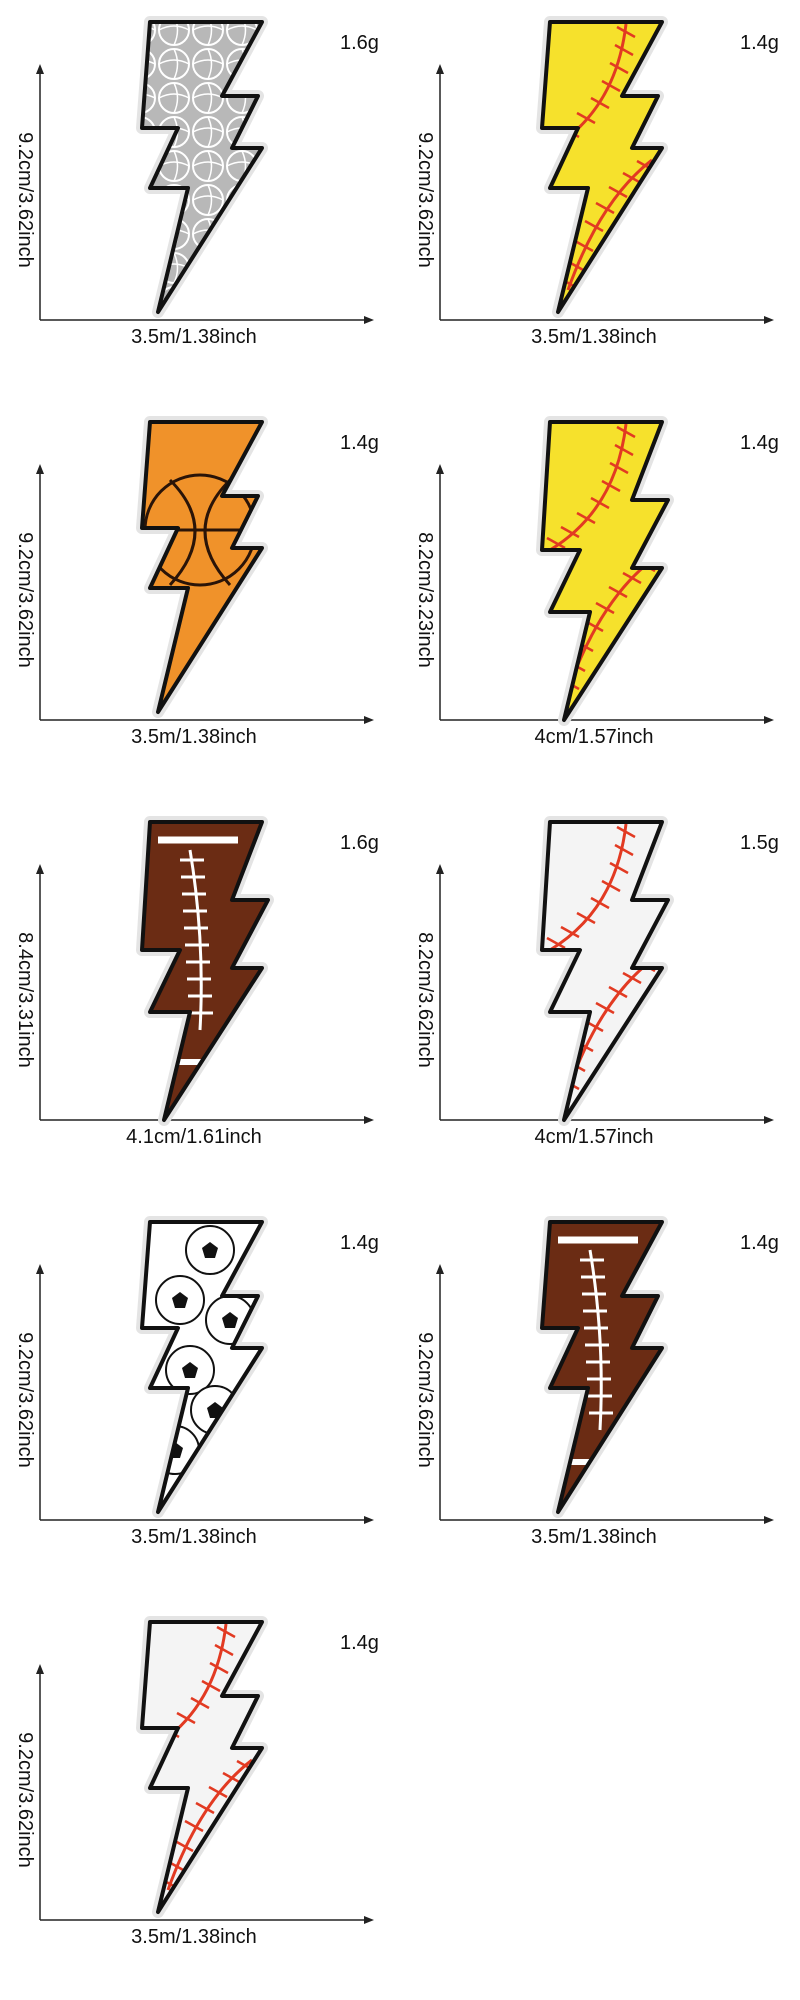  I want to click on height-label: 8.2cm/3.23inch, so click(425, 600).